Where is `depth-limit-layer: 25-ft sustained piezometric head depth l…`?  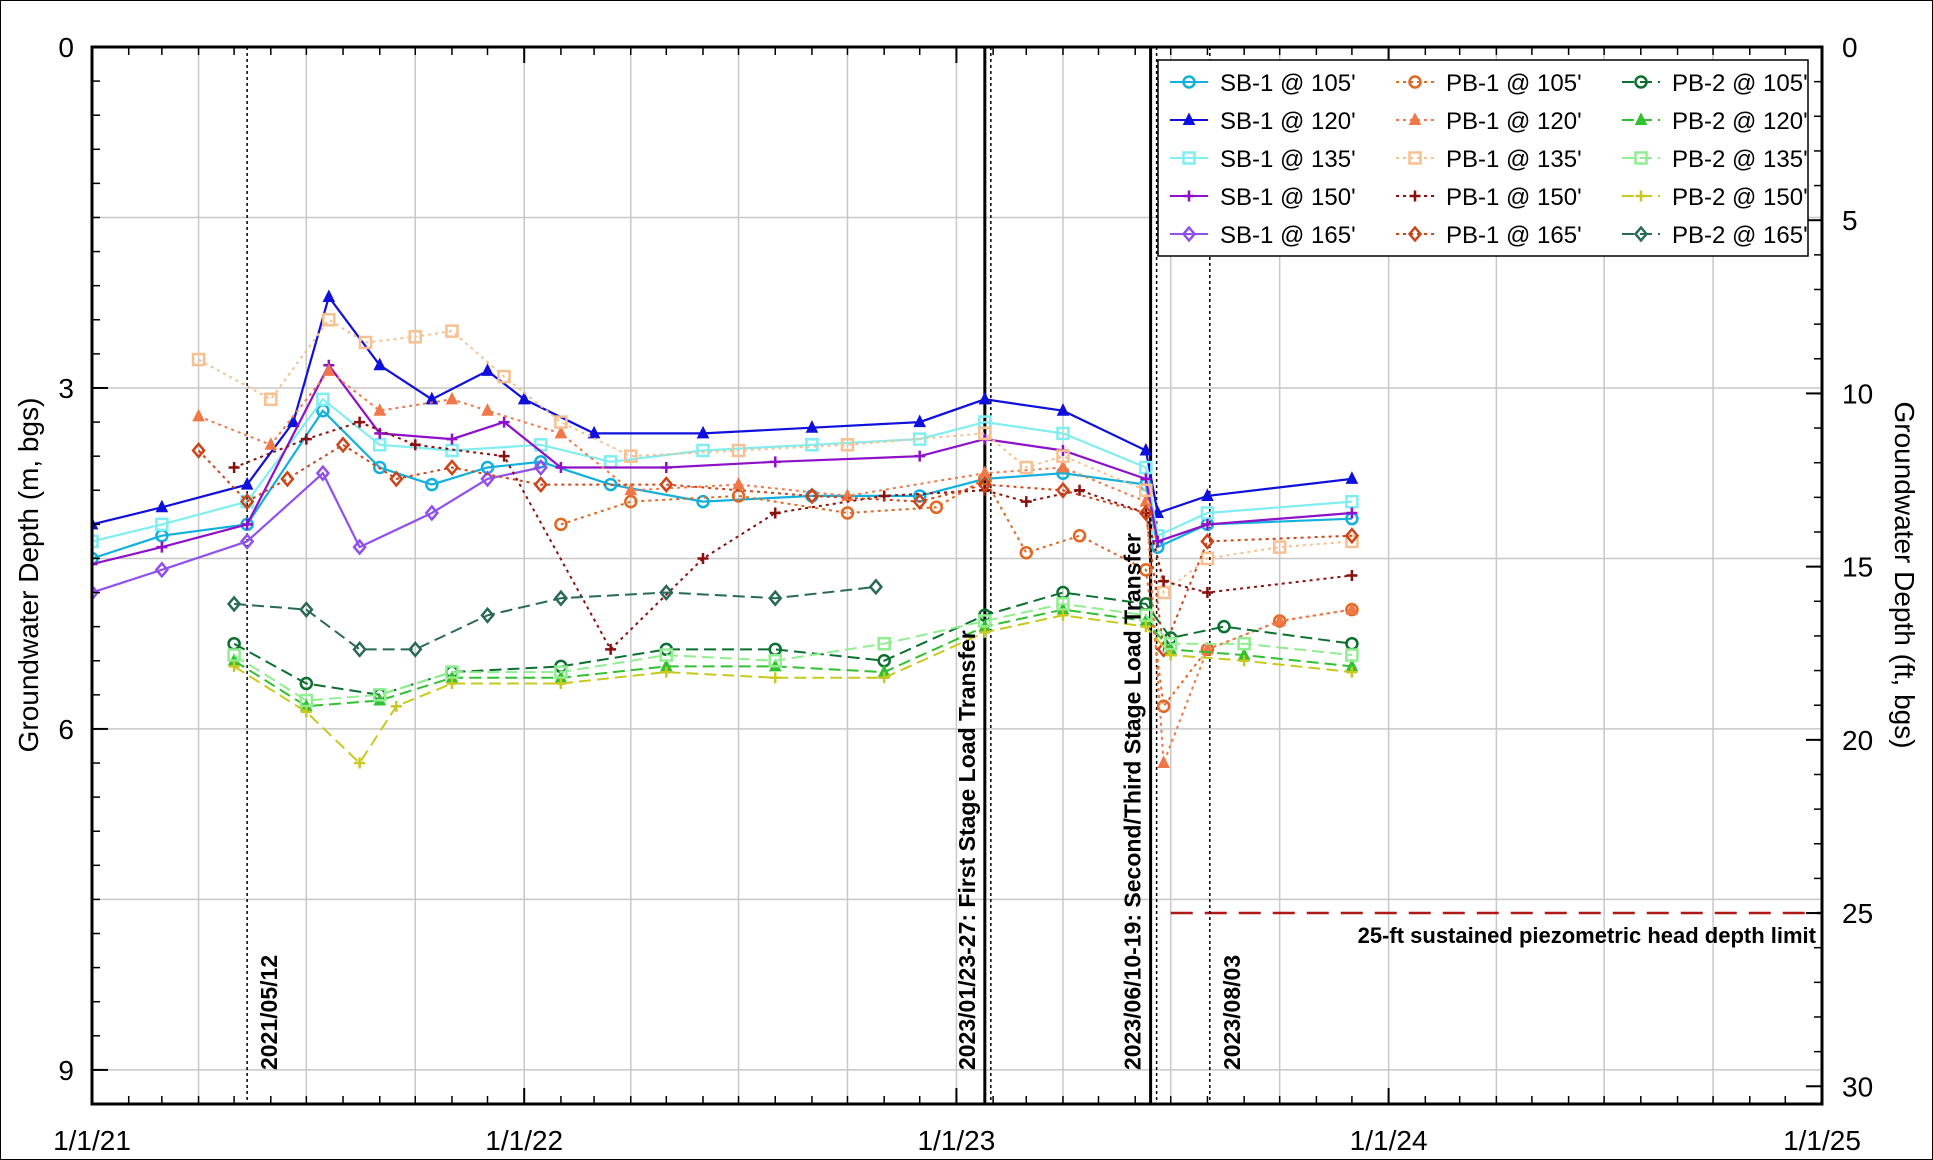
depth-limit-layer: 25-ft sustained piezometric head depth l… is located at coordinates (1496, 929).